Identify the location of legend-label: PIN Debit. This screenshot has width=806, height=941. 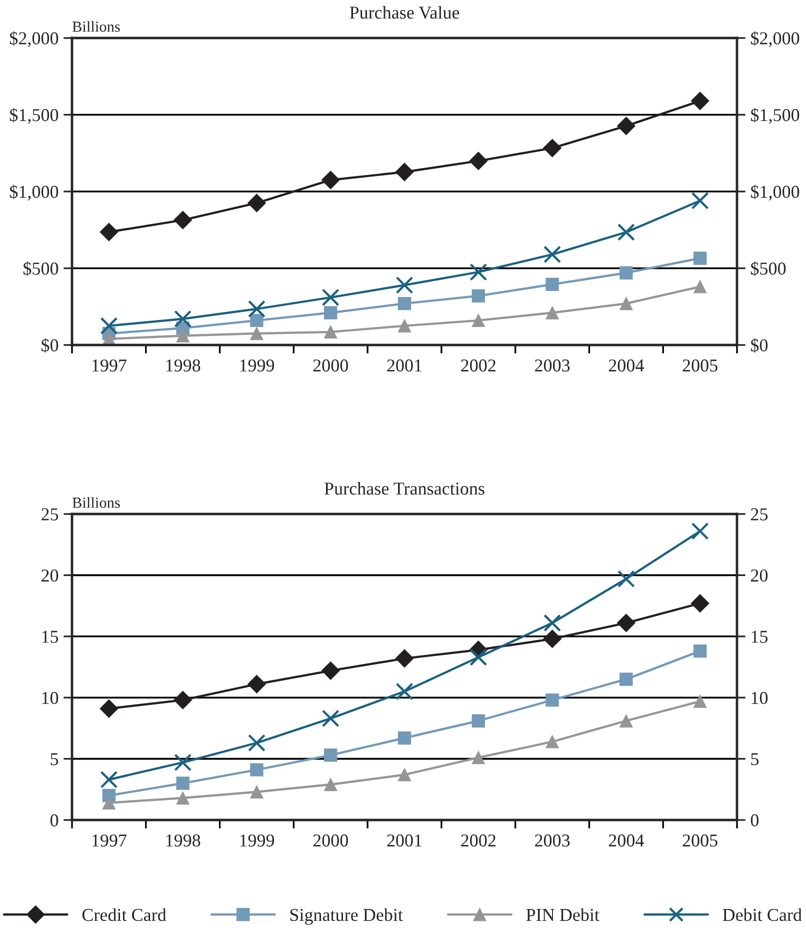
(563, 915).